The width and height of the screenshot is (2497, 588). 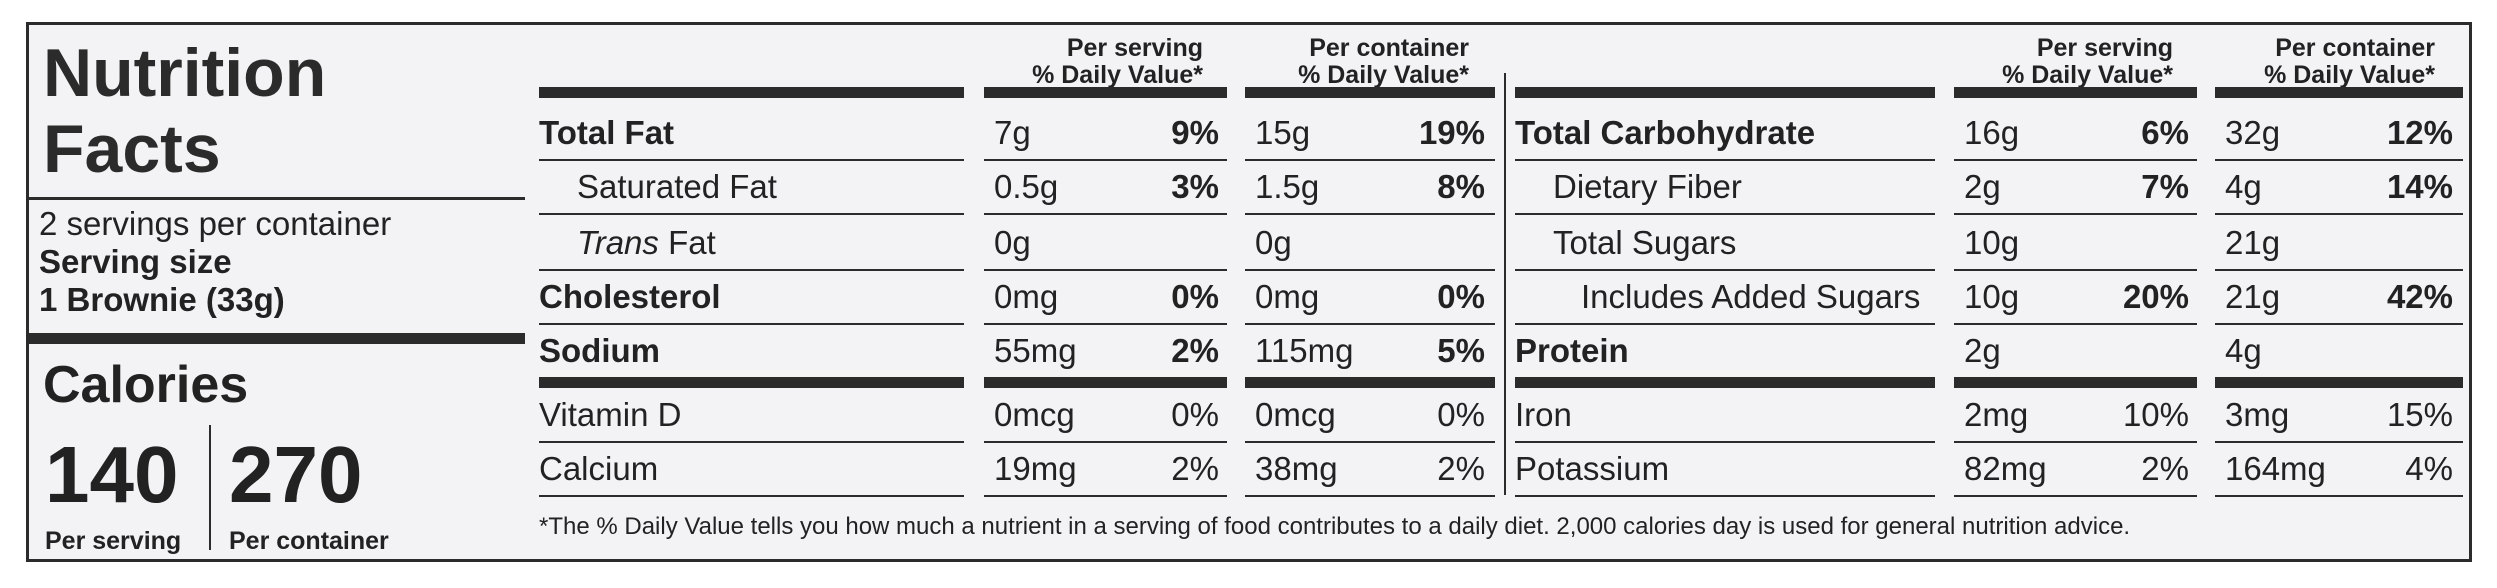 What do you see at coordinates (1295, 414) in the screenshot?
I see `container-amount: 0mcg` at bounding box center [1295, 414].